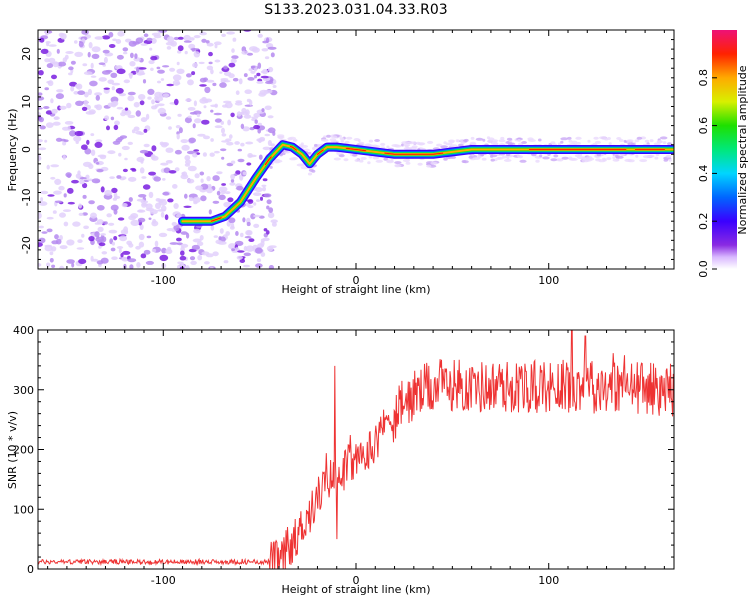 The height and width of the screenshot is (600, 750). Describe the element at coordinates (355, 10) in the screenshot. I see `figure-title: S133.2023.031.04.33.R03` at that location.